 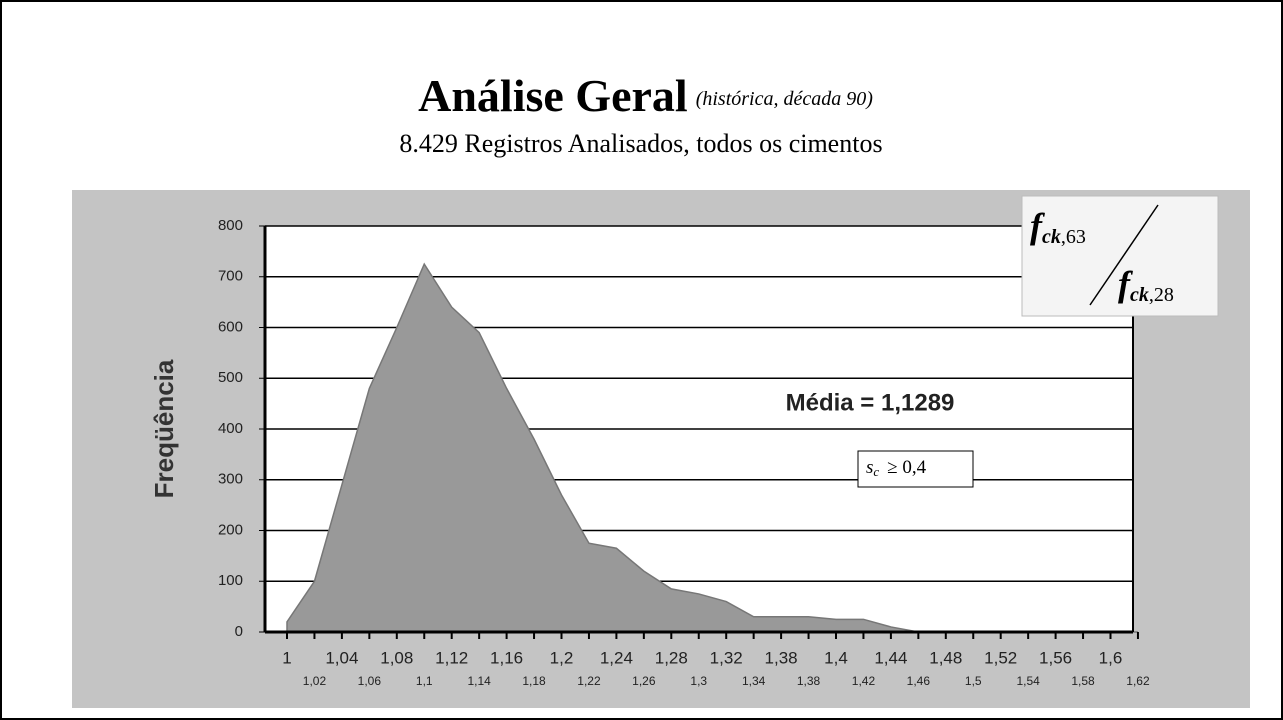 I want to click on formula-index: ,63, so click(x=1073, y=237).